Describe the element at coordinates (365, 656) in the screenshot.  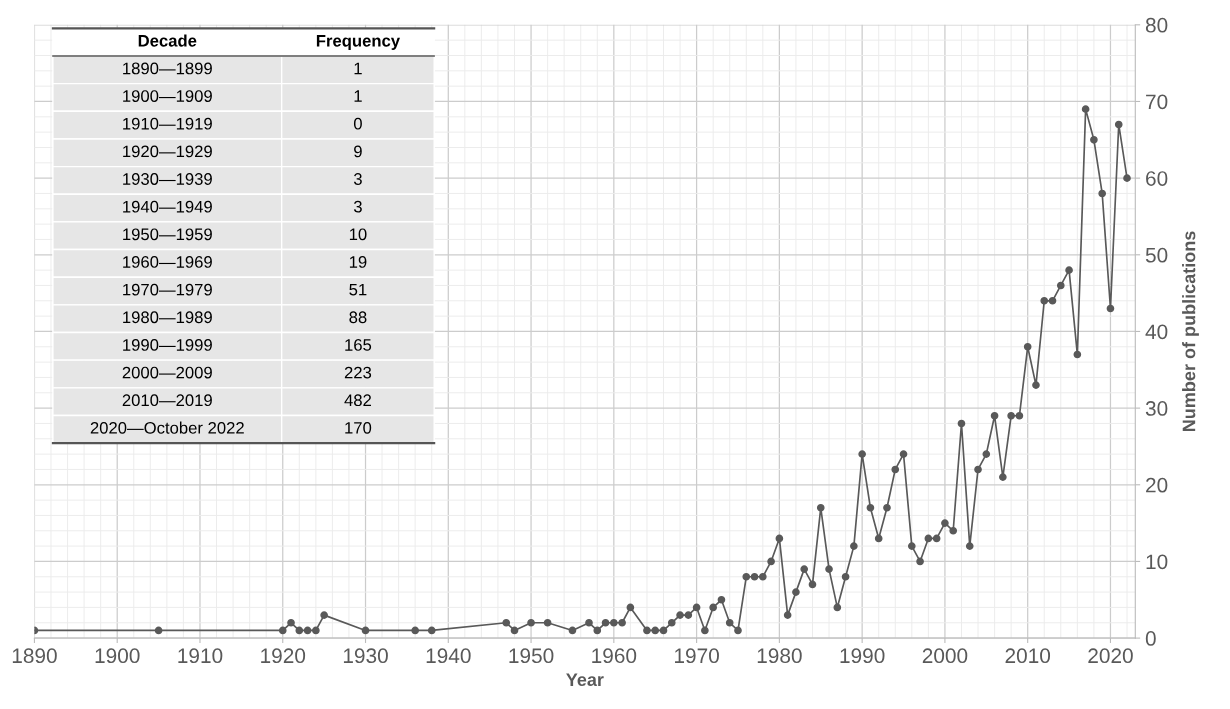
I see `x-tick-label: 1930` at that location.